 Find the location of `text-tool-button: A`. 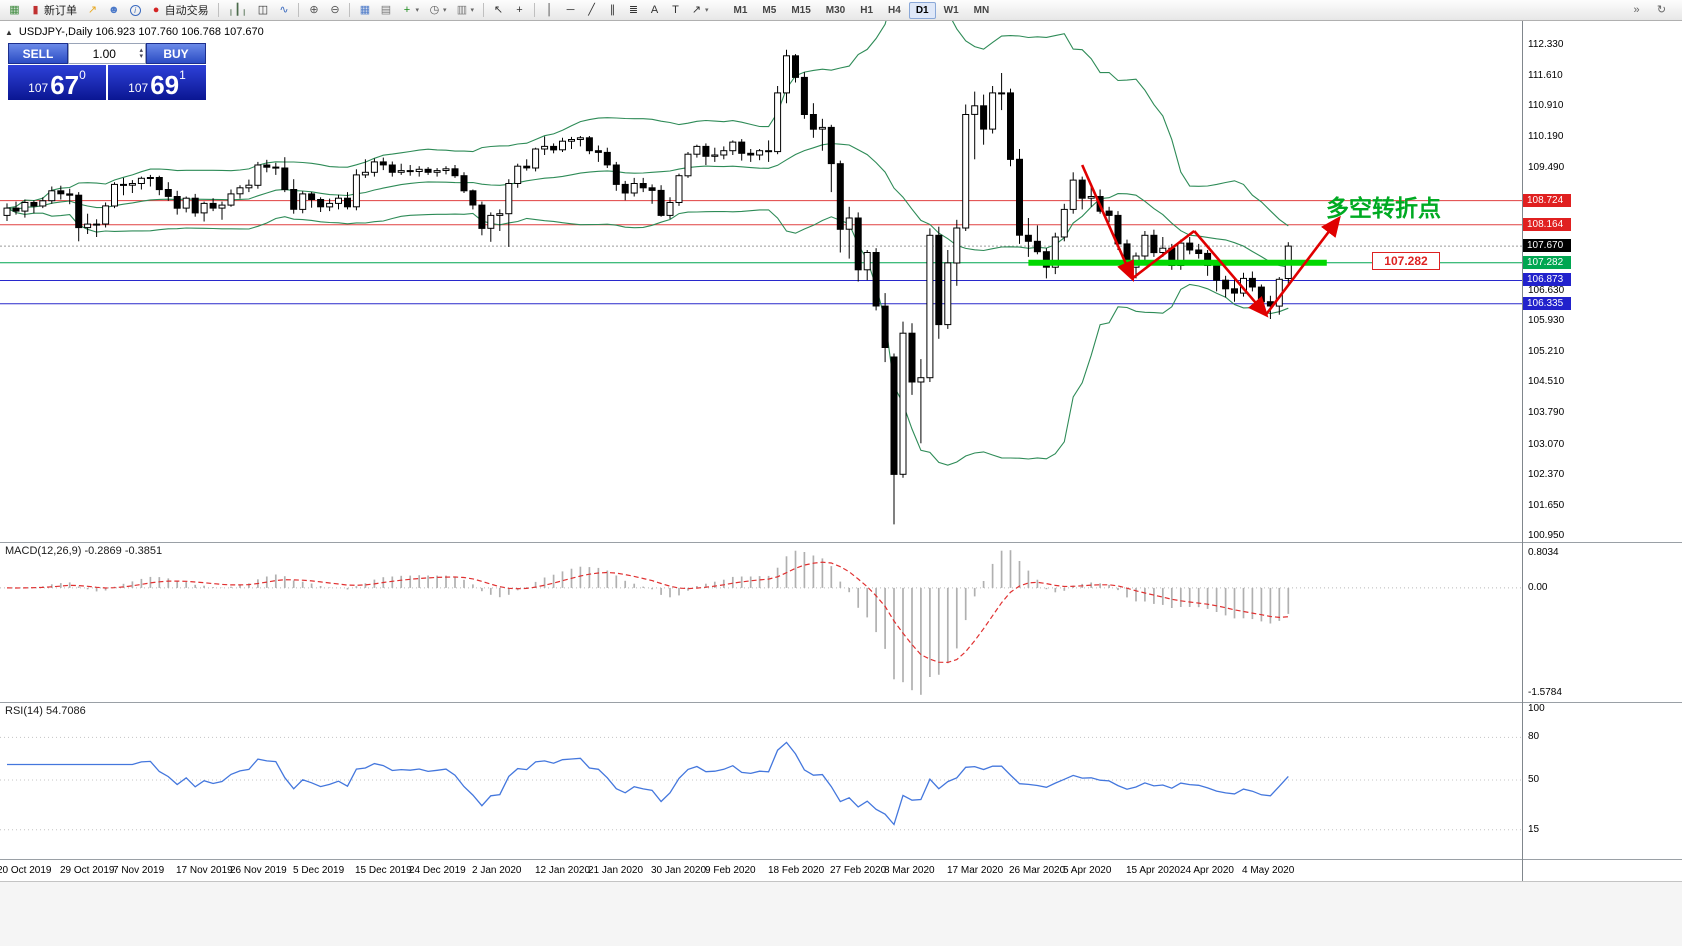

text-tool-button: A is located at coordinates (654, 10).